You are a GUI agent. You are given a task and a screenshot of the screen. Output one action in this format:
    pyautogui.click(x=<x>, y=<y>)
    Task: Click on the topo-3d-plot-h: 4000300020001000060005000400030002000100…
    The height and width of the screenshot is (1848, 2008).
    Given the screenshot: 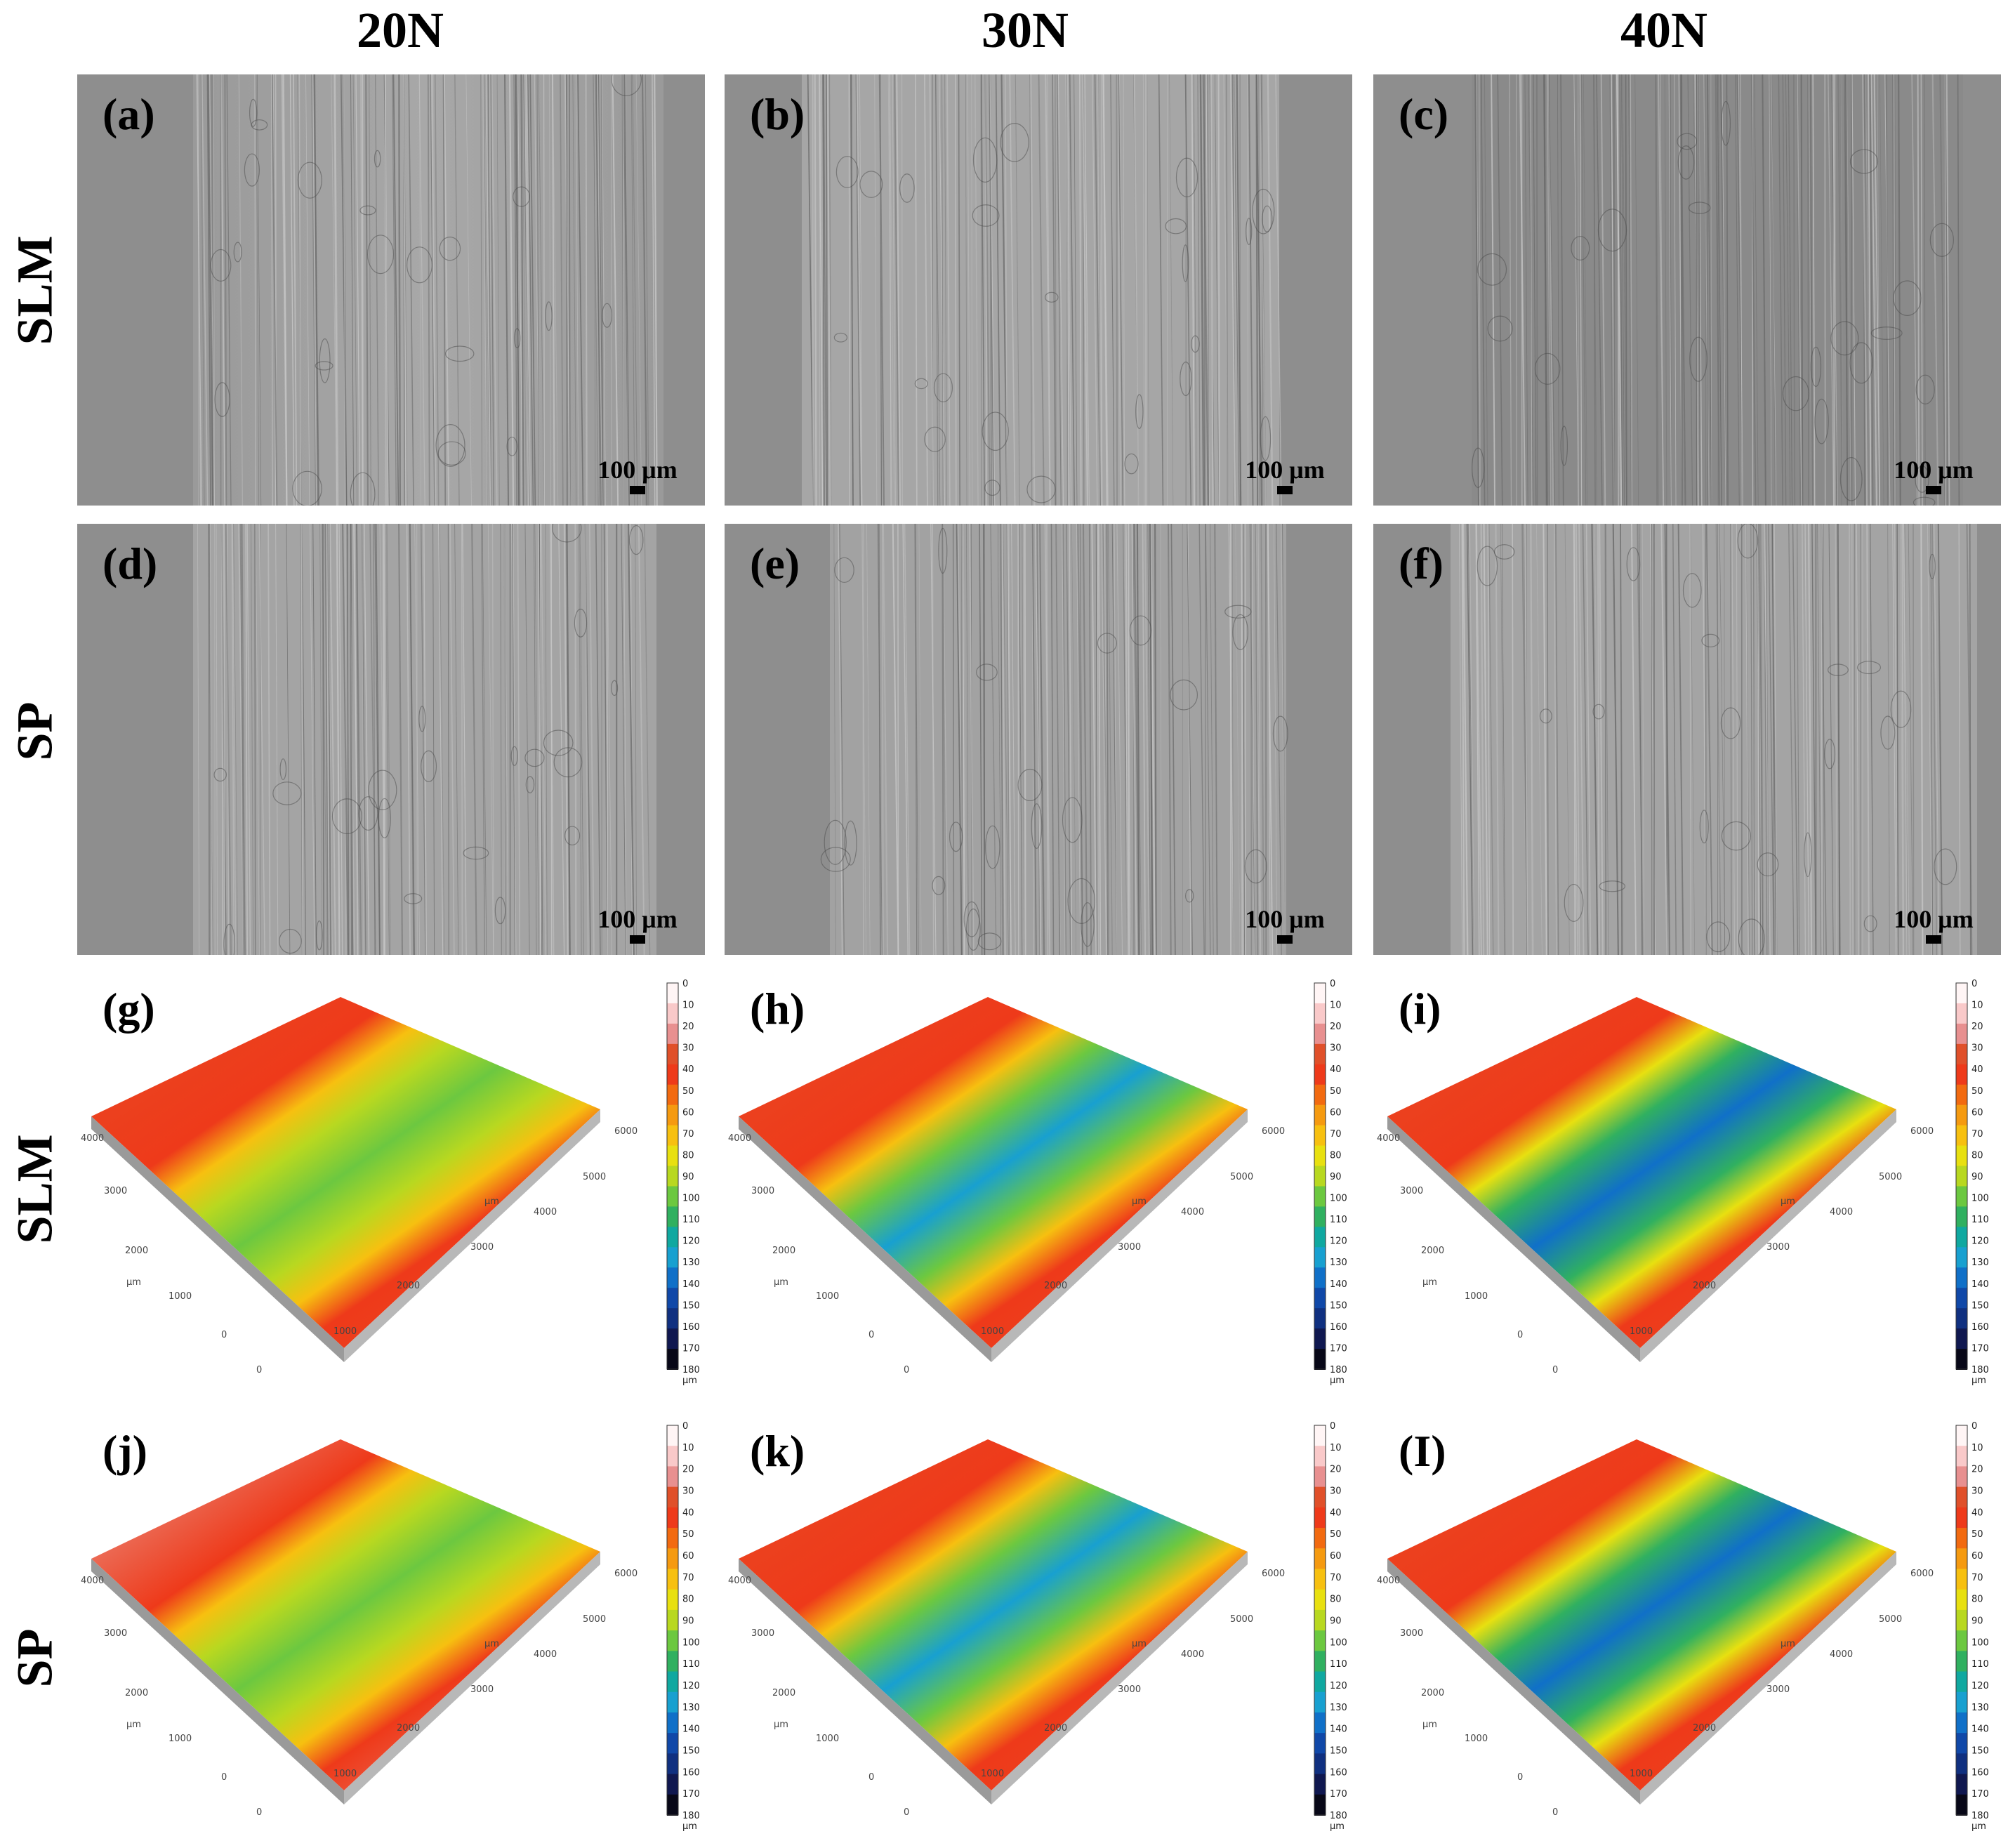 What is the action you would take?
    pyautogui.click(x=1037, y=1182)
    